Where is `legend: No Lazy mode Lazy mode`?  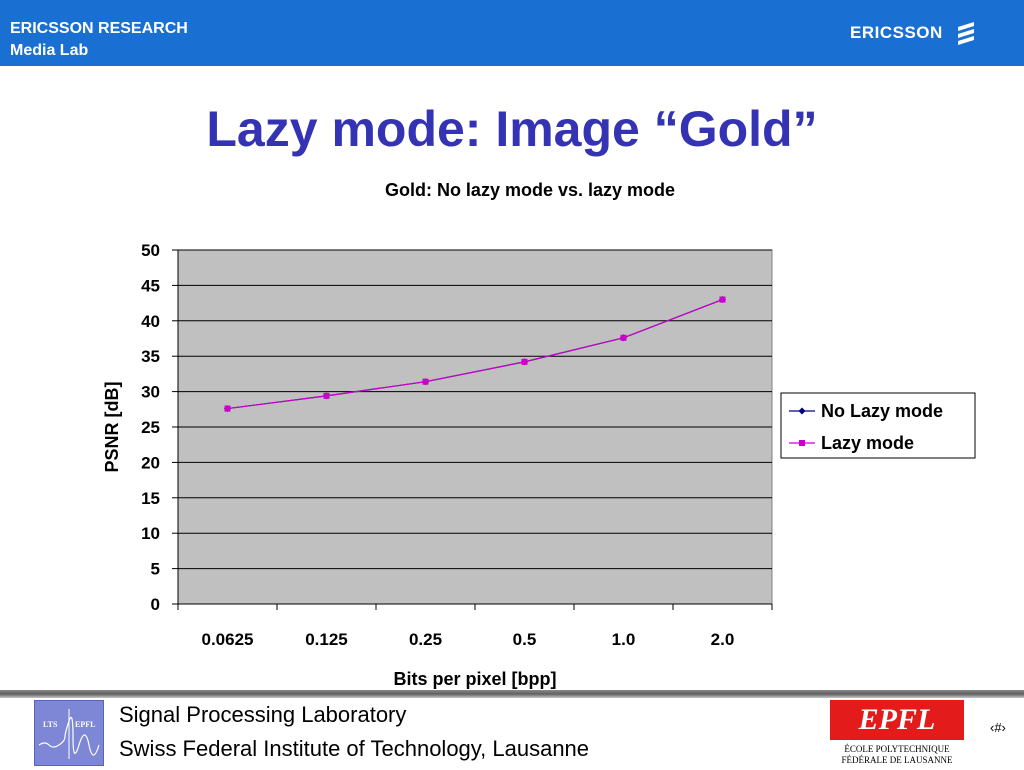 legend: No Lazy mode Lazy mode is located at coordinates (878, 425).